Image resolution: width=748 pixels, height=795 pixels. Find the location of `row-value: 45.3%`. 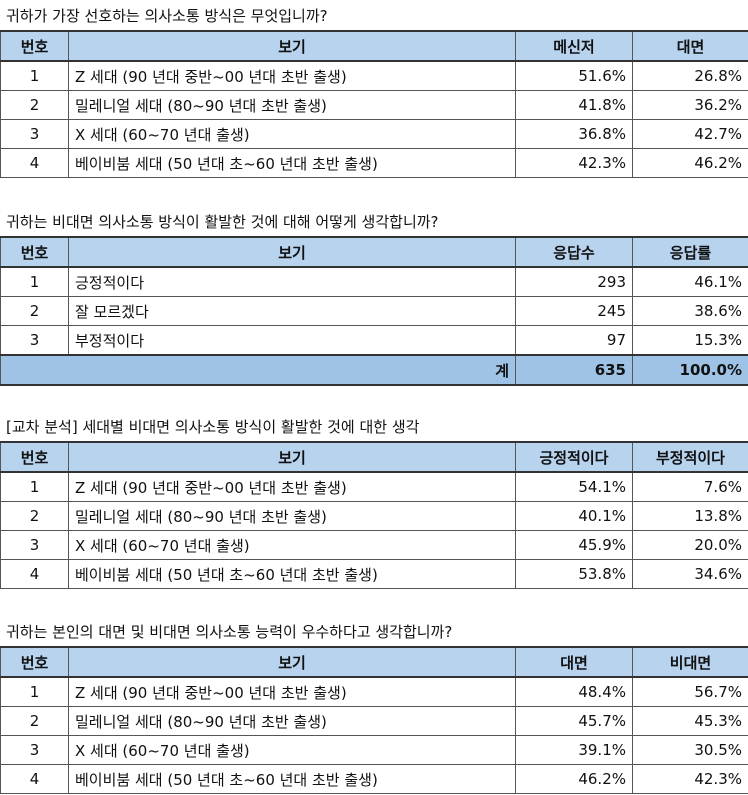

row-value: 45.3% is located at coordinates (690, 721).